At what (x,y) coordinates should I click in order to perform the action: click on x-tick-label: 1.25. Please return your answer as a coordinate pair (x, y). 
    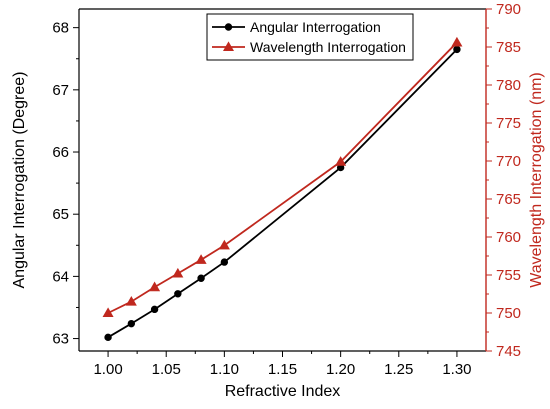
    Looking at the image, I should click on (398, 369).